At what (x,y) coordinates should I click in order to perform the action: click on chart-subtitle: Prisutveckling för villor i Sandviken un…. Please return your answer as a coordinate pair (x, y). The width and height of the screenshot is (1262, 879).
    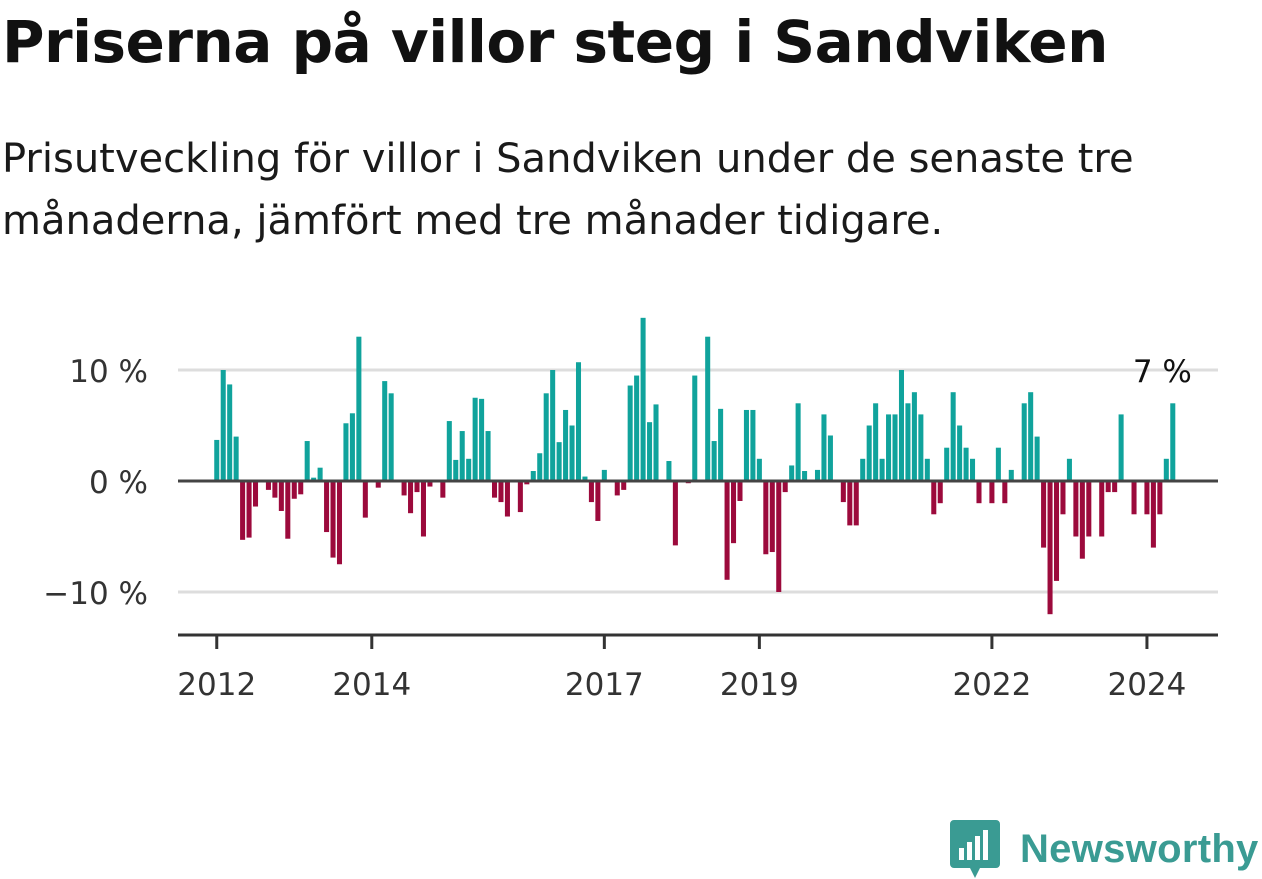
    Looking at the image, I should click on (568, 190).